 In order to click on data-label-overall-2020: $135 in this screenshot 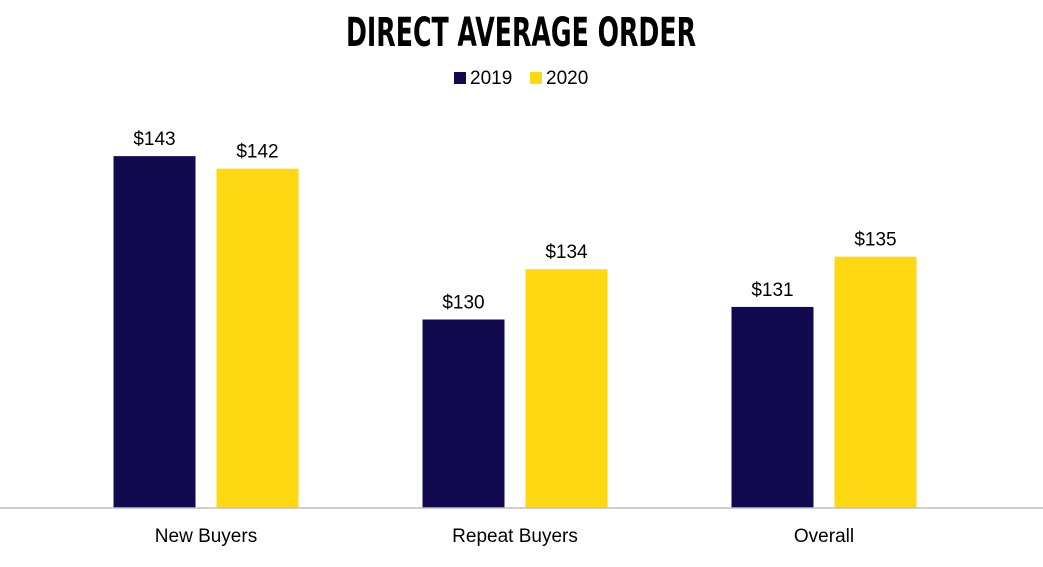, I will do `click(875, 240)`.